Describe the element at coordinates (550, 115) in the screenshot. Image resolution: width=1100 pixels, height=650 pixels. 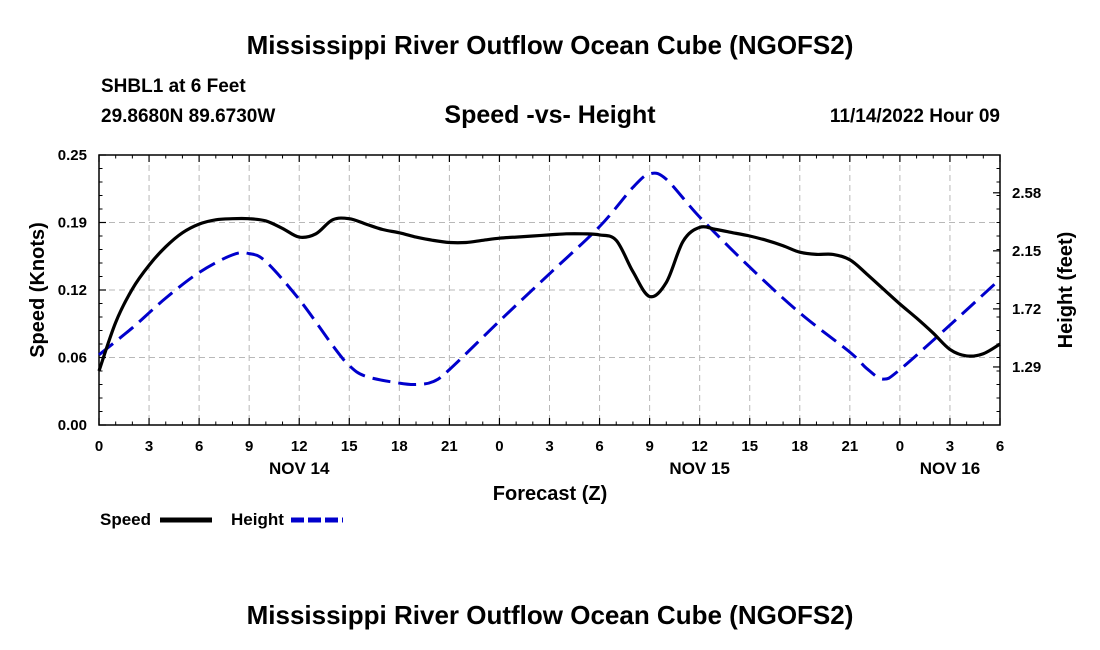
I see `chart-subtitle: Speed -vs- Height` at that location.